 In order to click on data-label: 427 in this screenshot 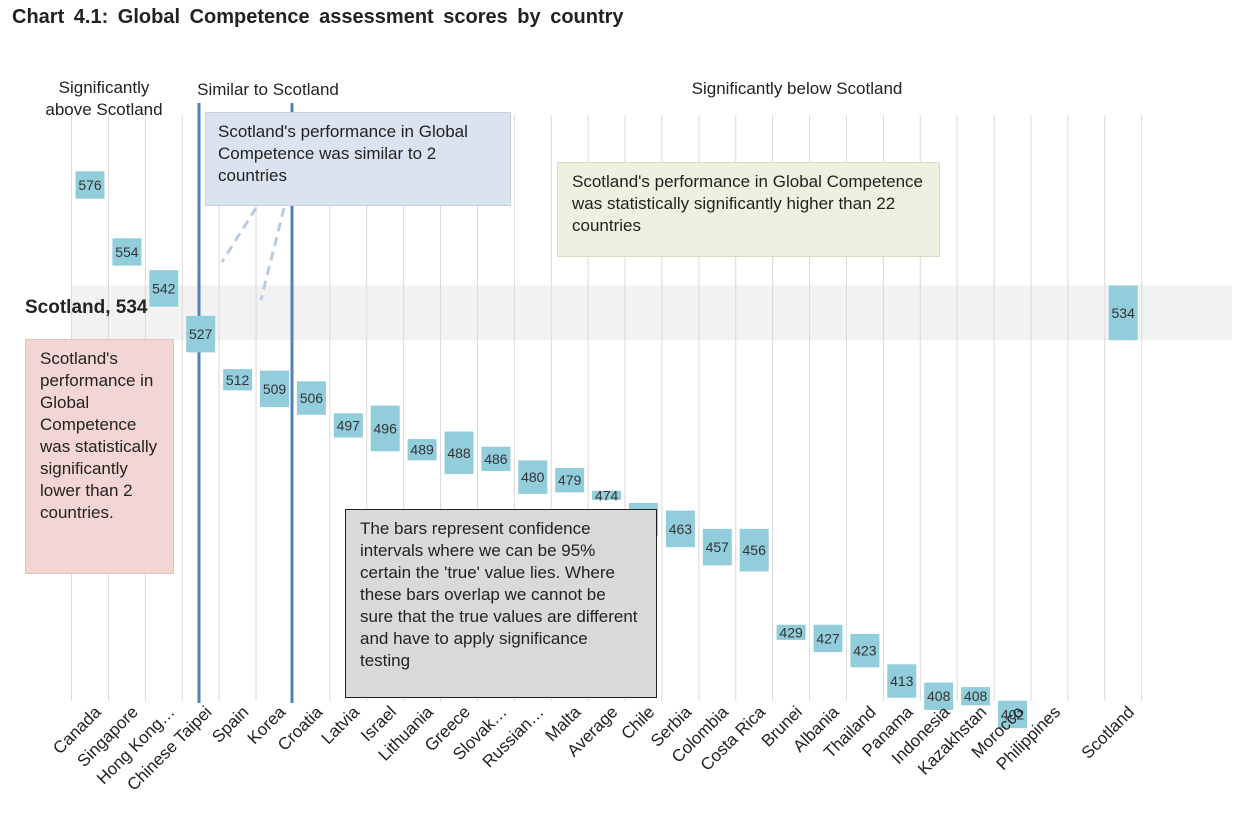, I will do `click(828, 638)`.